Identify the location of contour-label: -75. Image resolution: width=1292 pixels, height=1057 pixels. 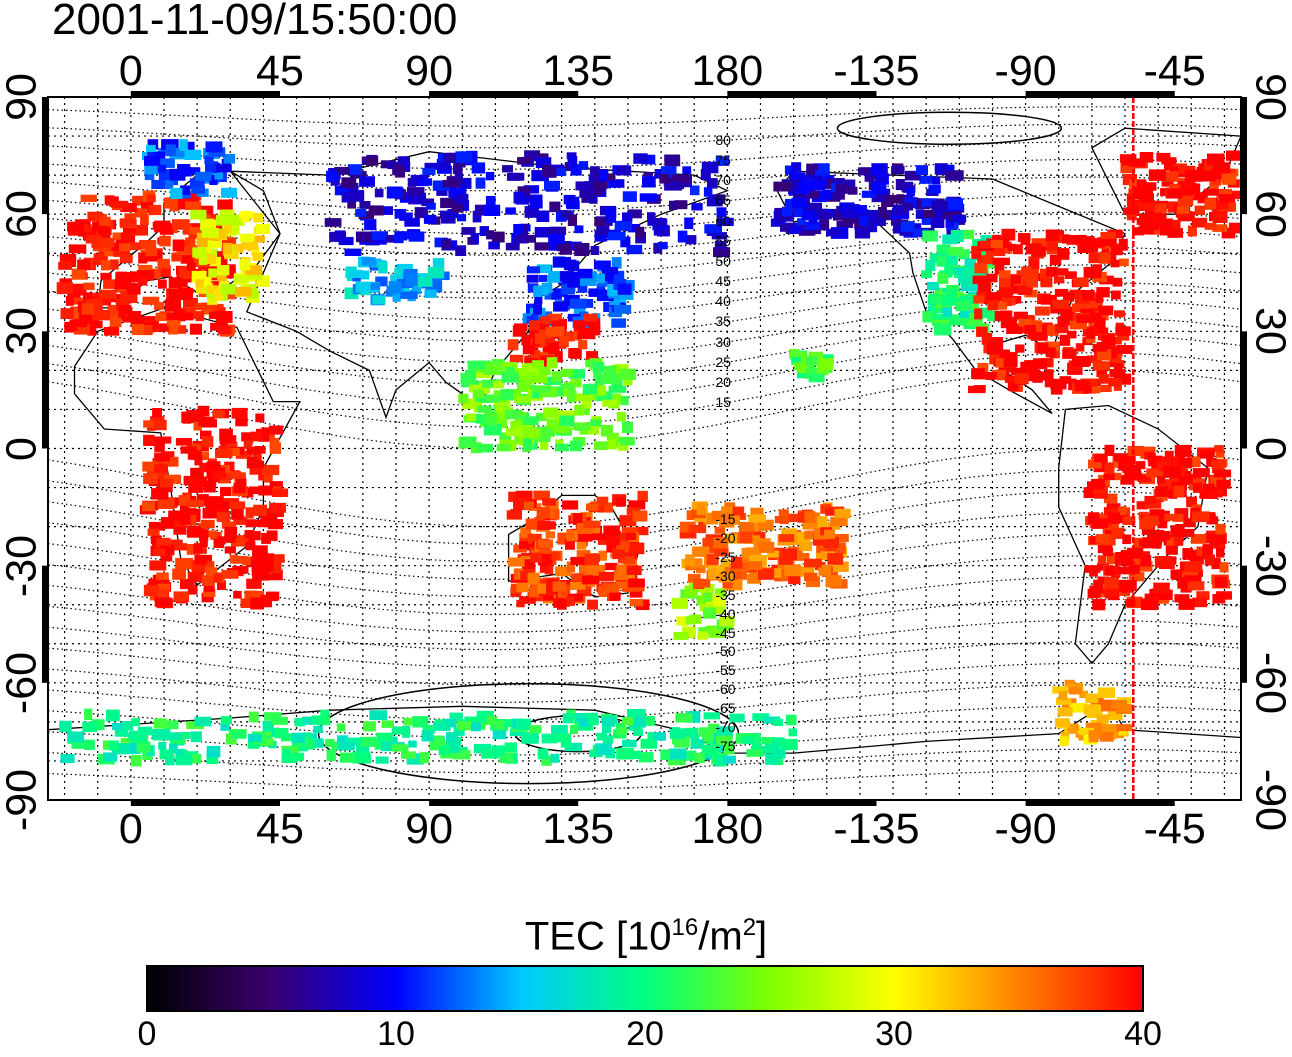
(725, 745).